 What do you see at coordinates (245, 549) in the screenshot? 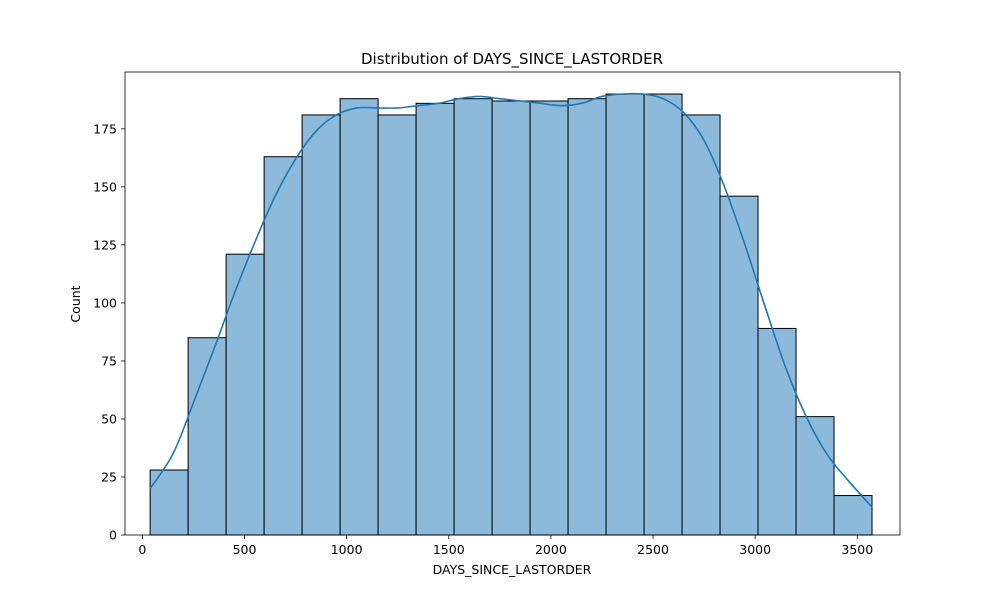
I see `x-tick-label: 500` at bounding box center [245, 549].